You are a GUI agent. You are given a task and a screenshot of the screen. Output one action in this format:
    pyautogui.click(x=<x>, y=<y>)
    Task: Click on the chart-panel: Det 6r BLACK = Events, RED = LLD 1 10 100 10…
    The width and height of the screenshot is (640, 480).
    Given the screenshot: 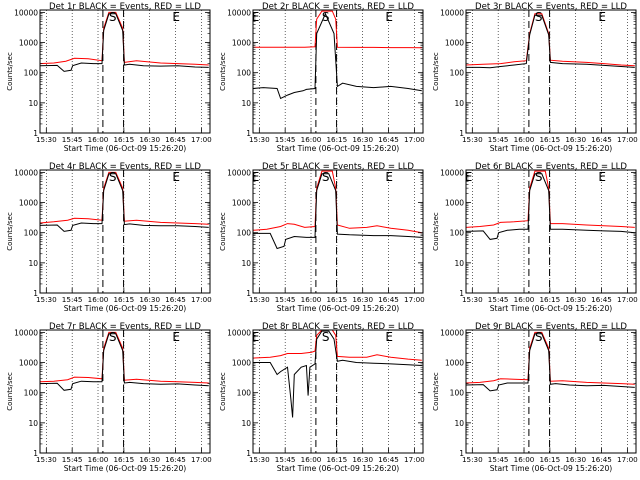 What is the action you would take?
    pyautogui.click(x=535, y=237)
    